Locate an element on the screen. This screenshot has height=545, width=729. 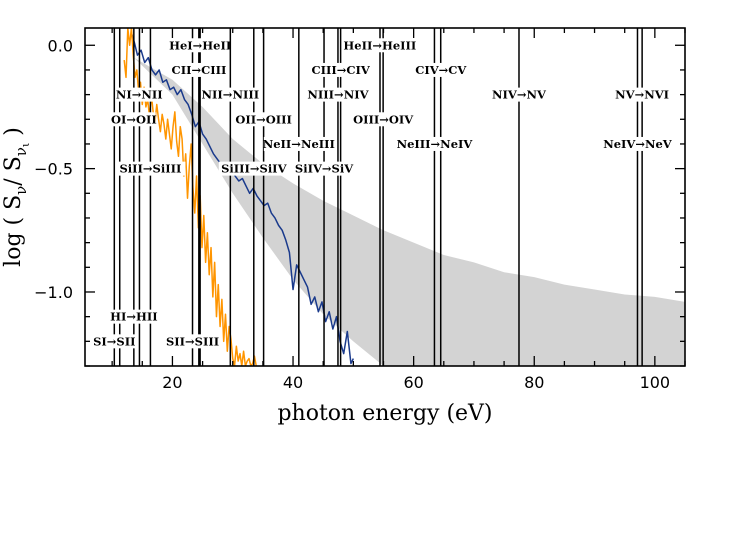
x-tick-label: 20 is located at coordinates (172, 382).